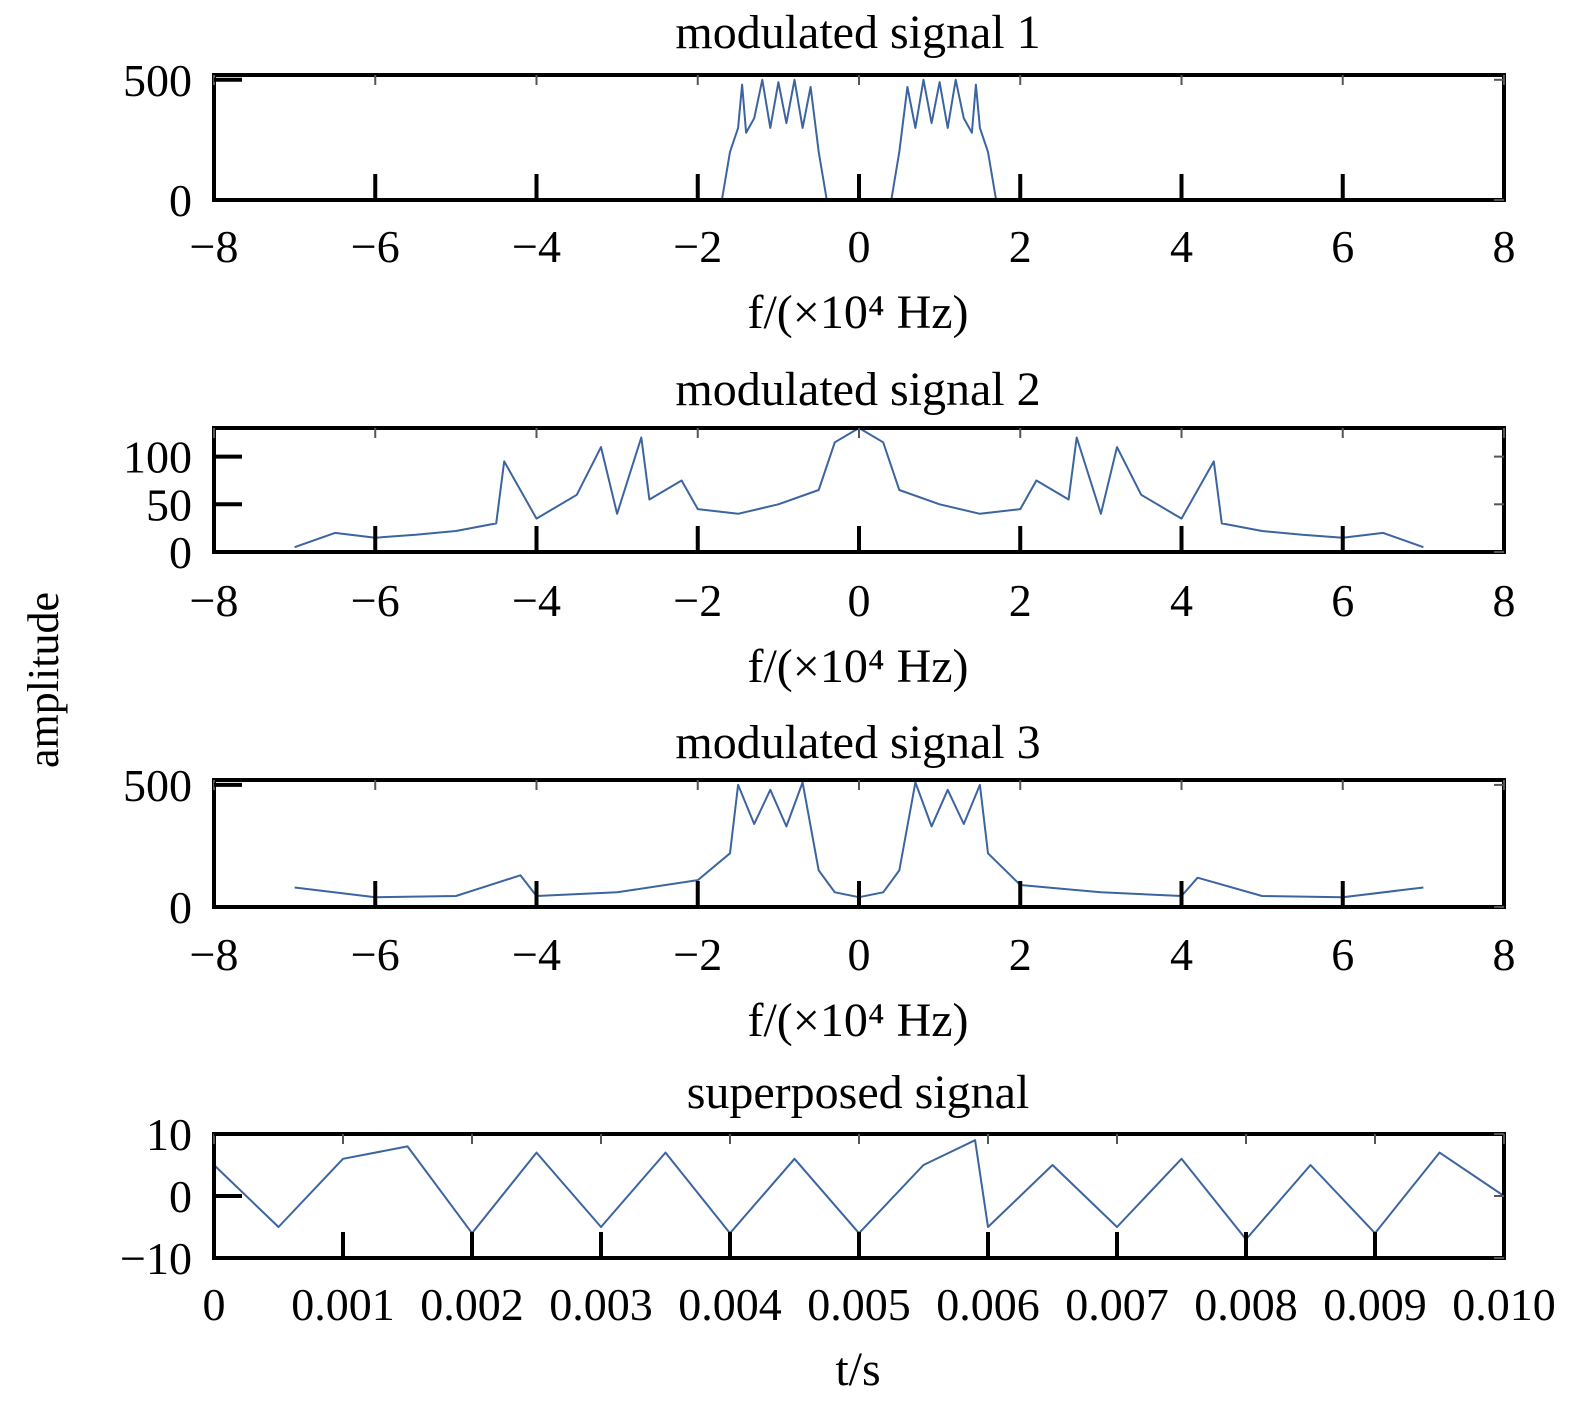 This screenshot has width=1578, height=1407. I want to click on chart-3-x-tick-label: −6, so click(375, 954).